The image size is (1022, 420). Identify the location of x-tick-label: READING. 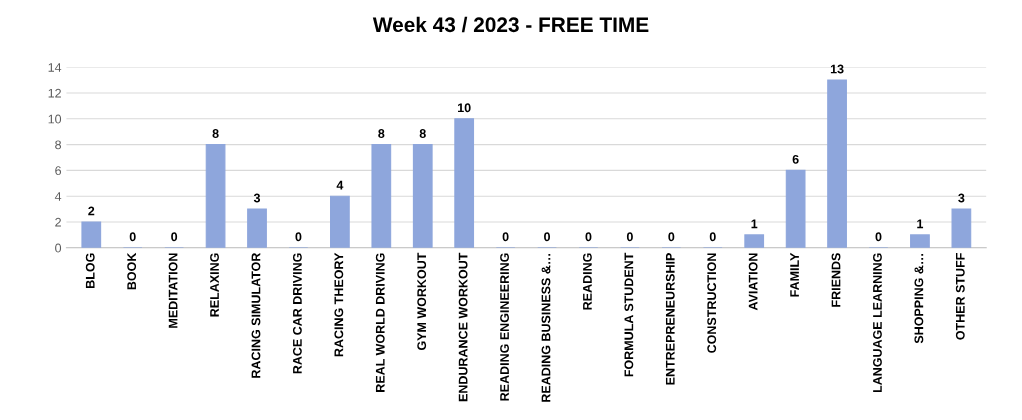
(587, 281).